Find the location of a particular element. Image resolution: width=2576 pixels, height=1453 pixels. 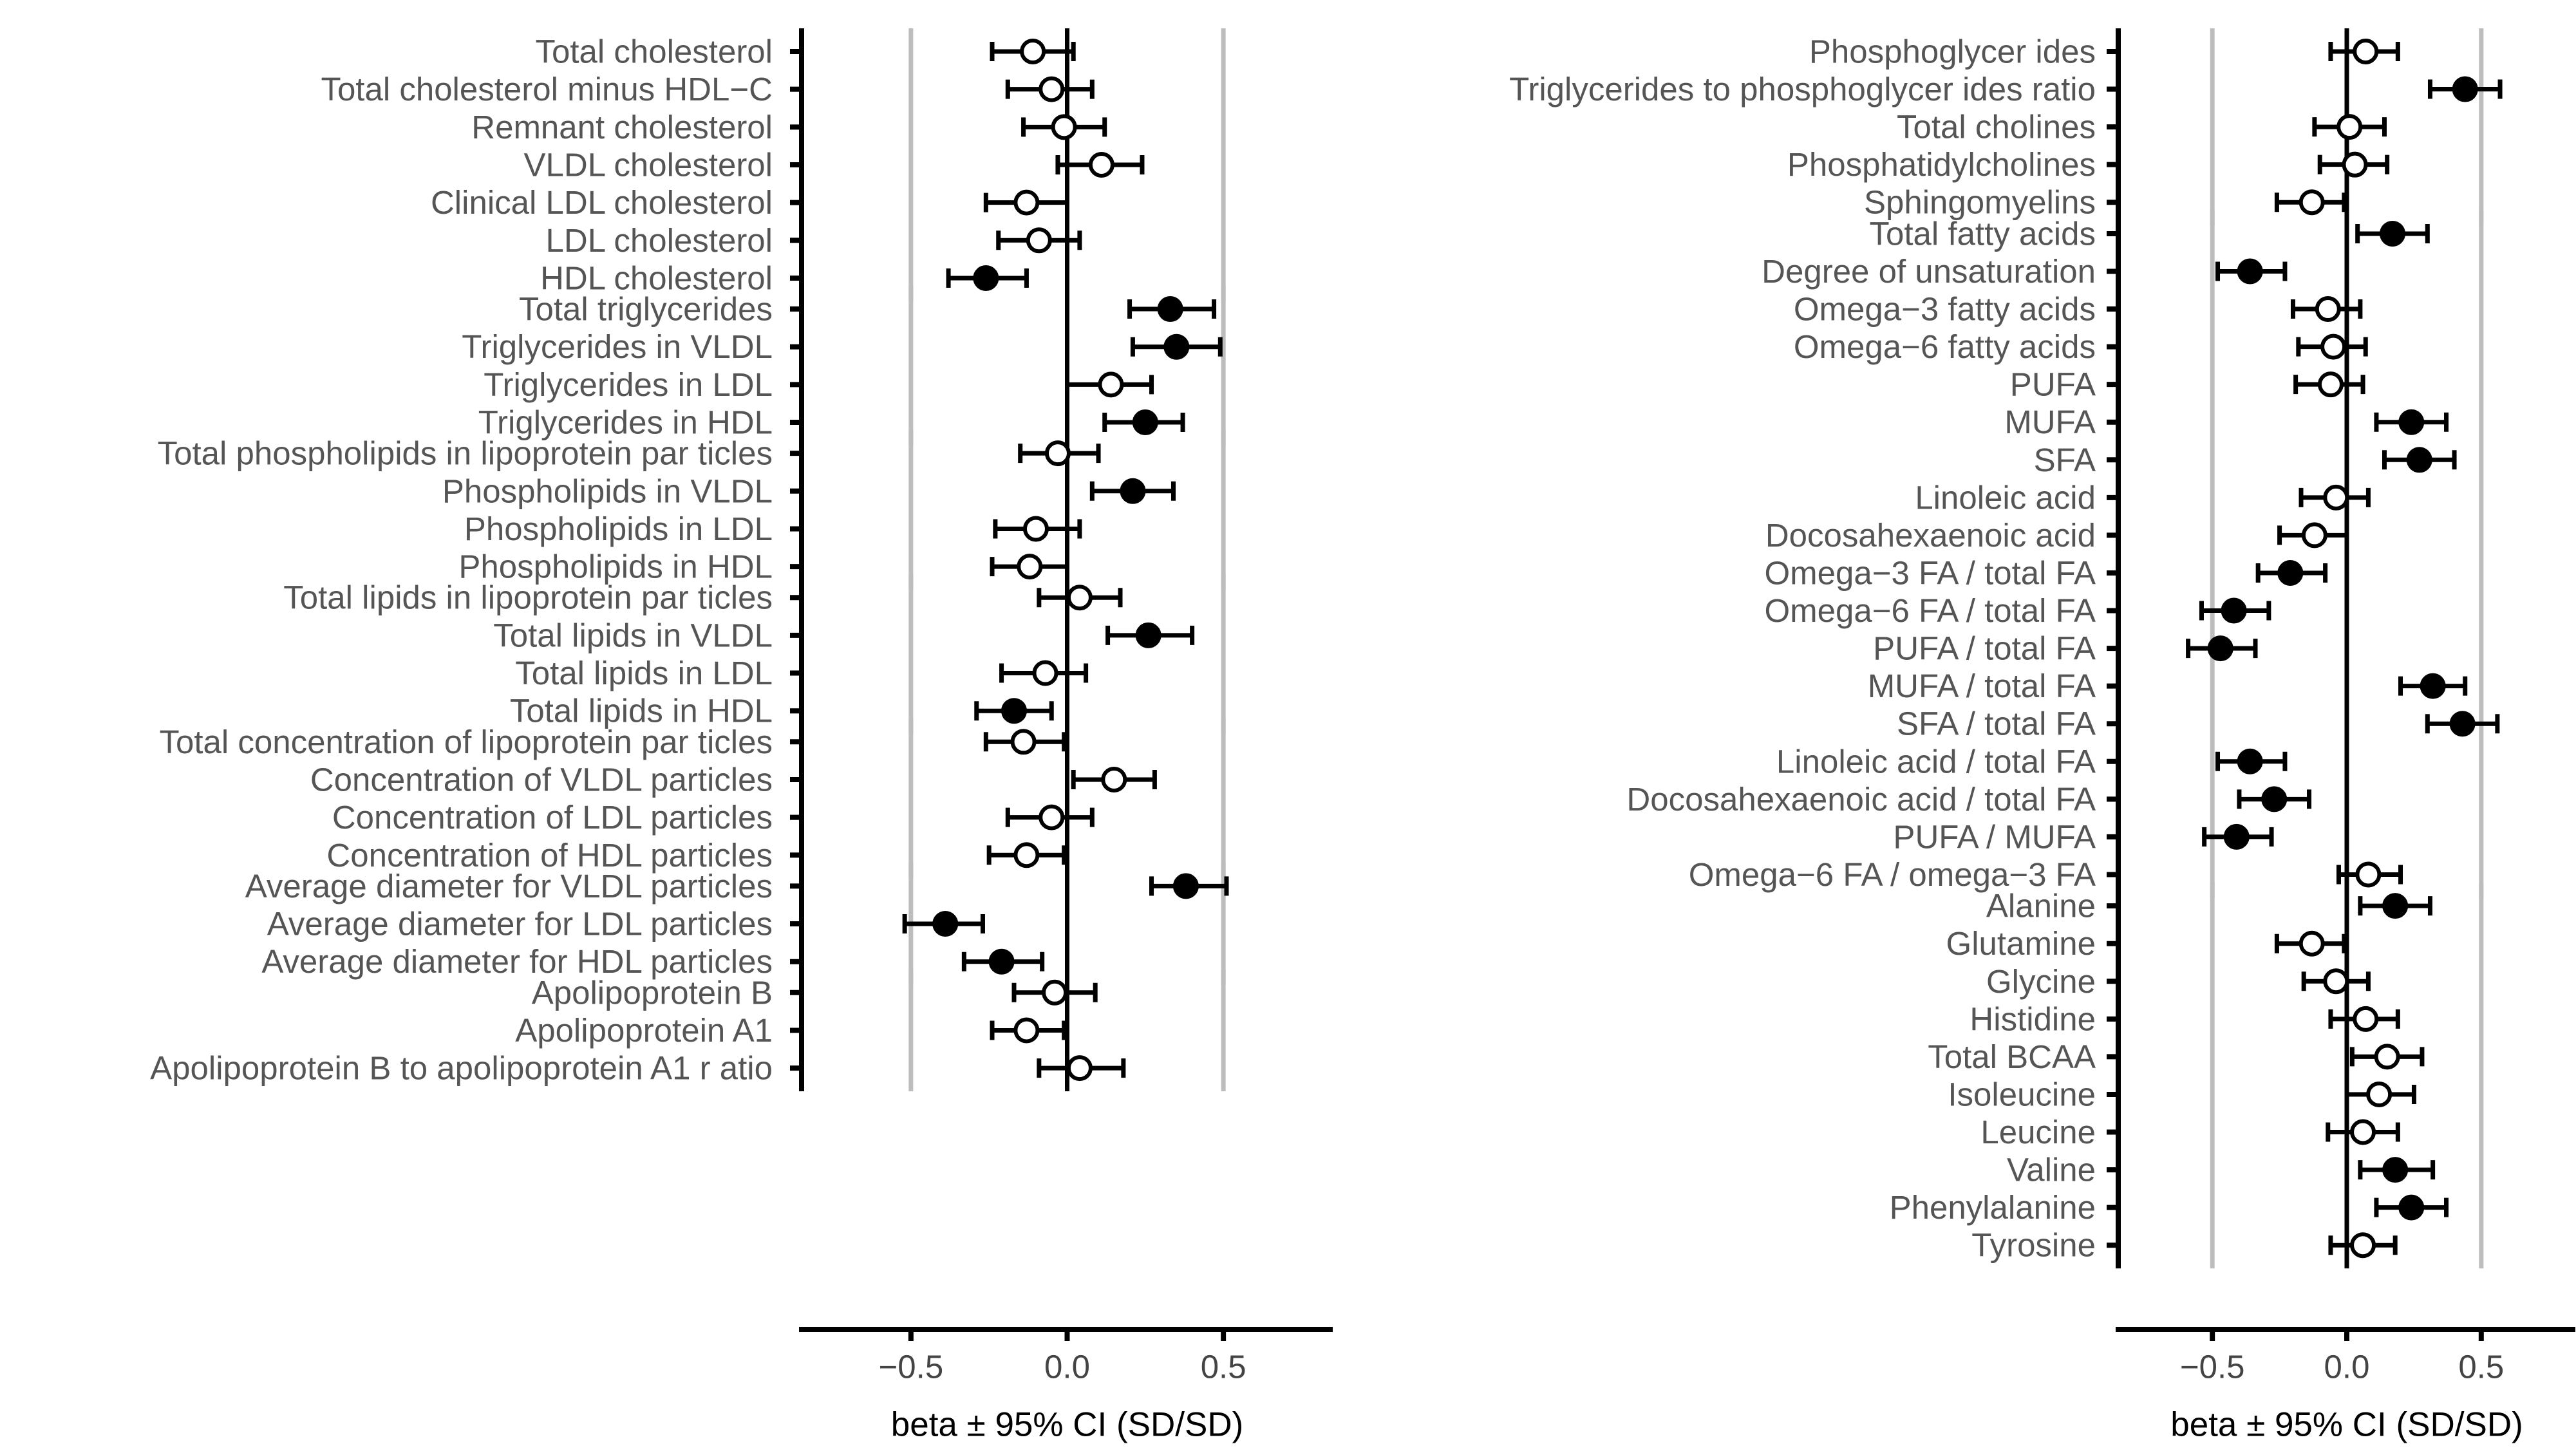

forest-row: VLDL cholesterol is located at coordinates (834, 164).